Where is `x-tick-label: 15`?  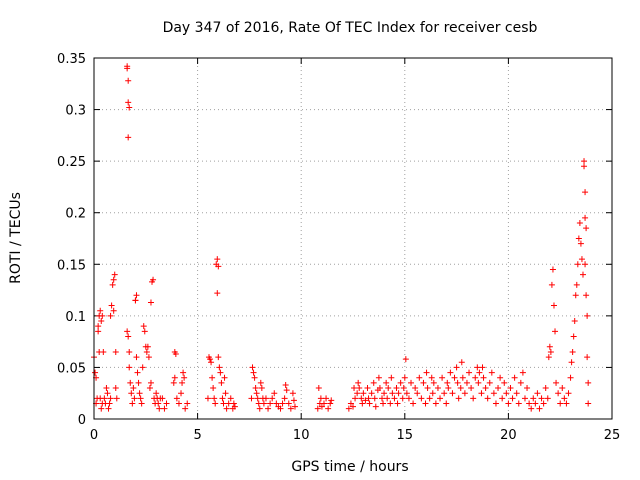 x-tick-label: 15 is located at coordinates (405, 435).